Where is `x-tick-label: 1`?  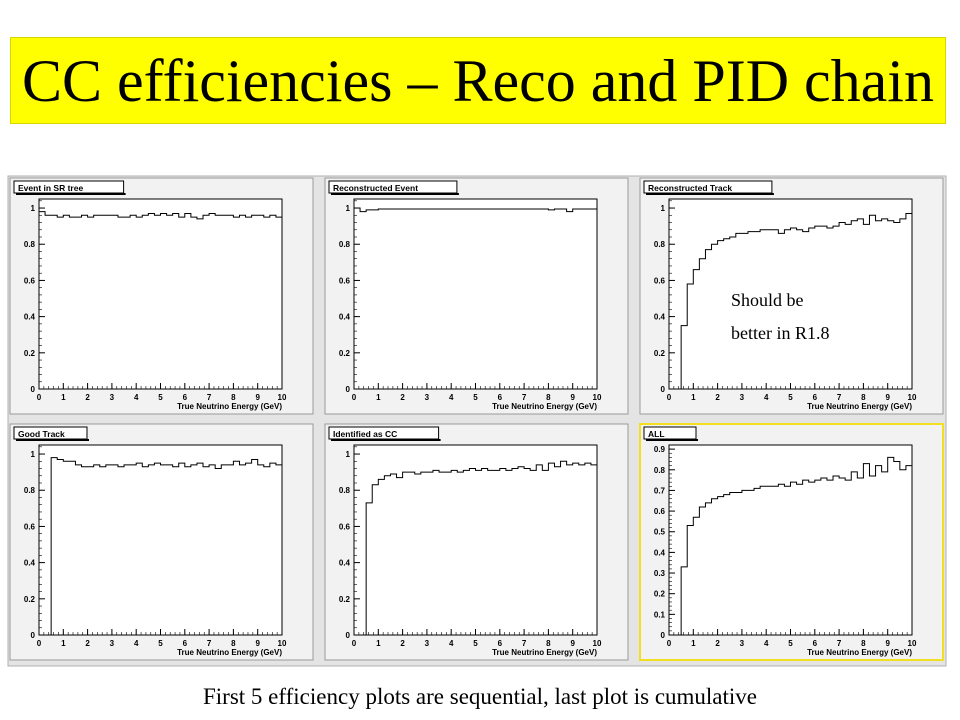 x-tick-label: 1 is located at coordinates (63, 397).